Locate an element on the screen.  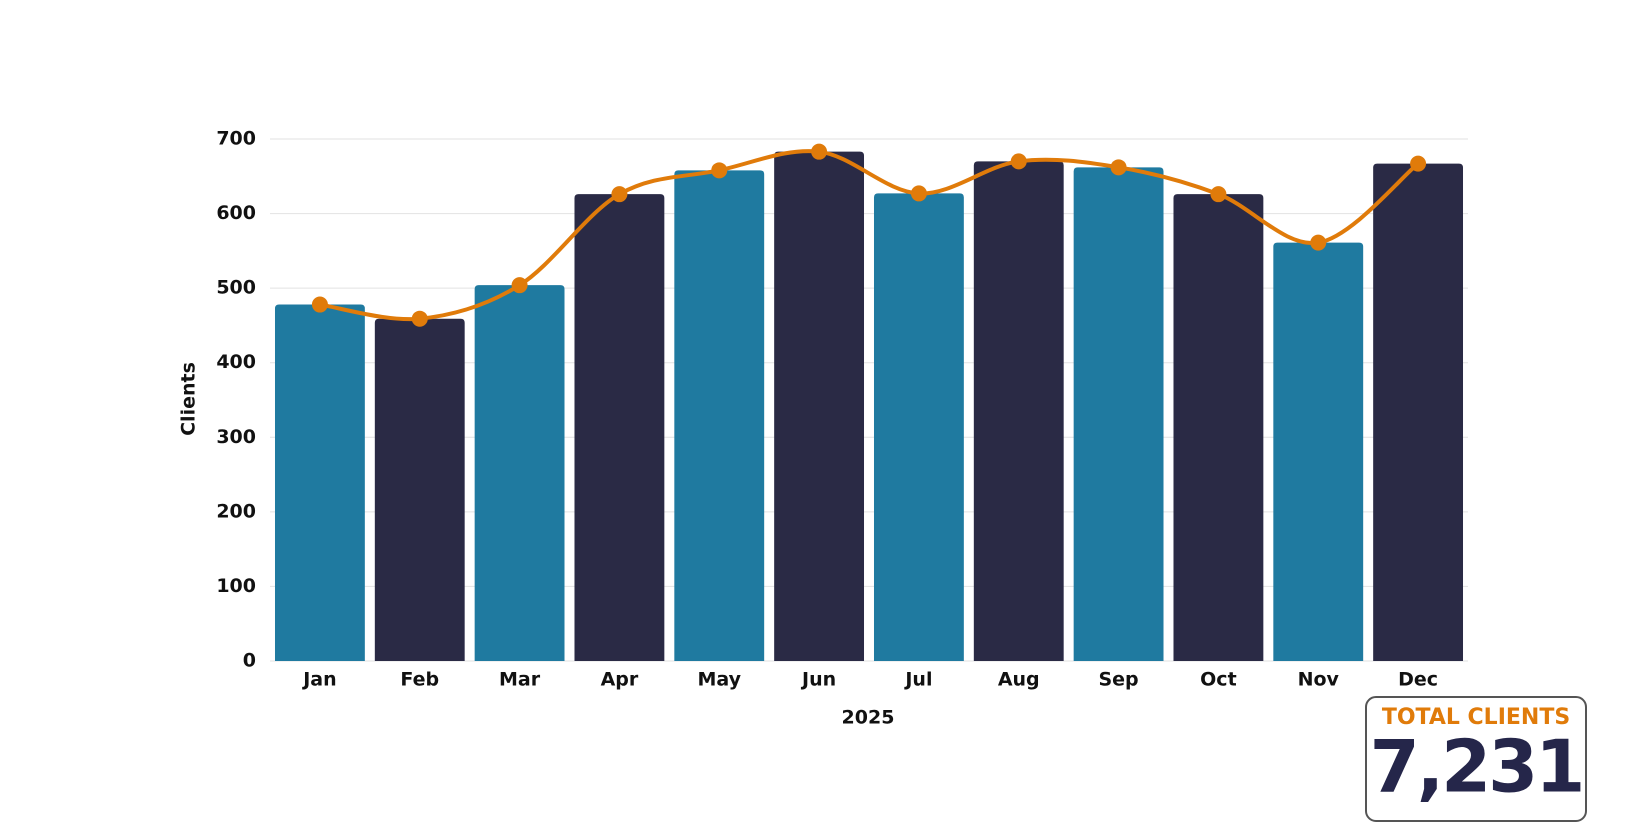
y-tick-label: 600 is located at coordinates (236, 213).